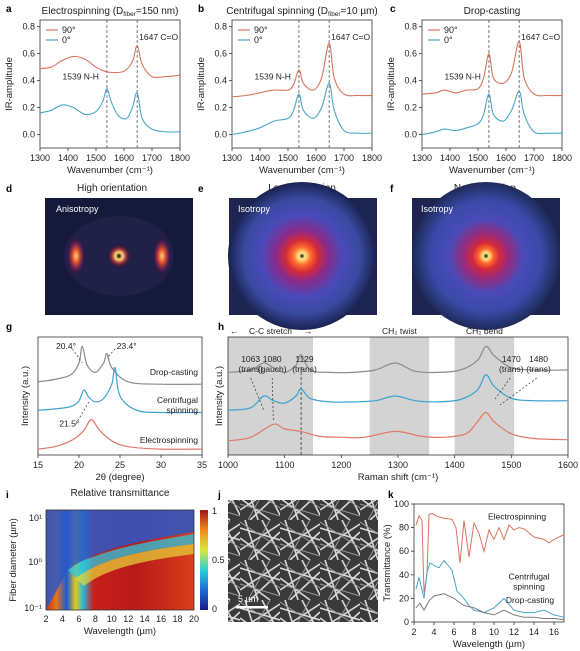 This screenshot has height=651, width=580. I want to click on panel-b-ylabel: IR-amplitude, so click(201, 84).